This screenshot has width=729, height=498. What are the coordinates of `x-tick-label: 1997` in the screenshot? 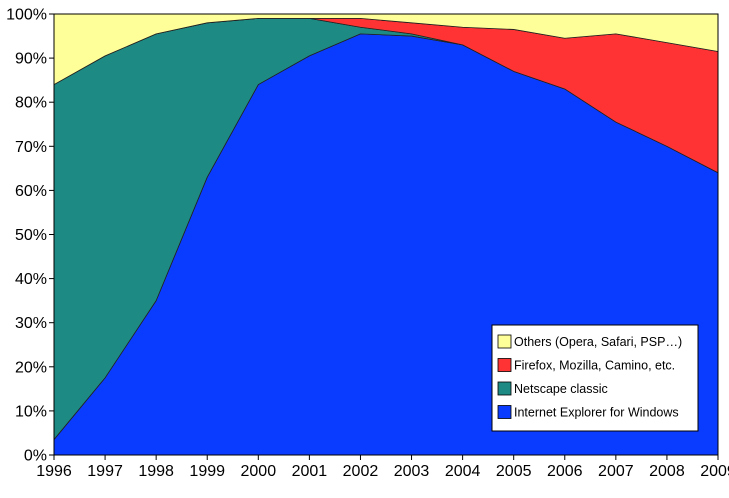 It's located at (105, 471).